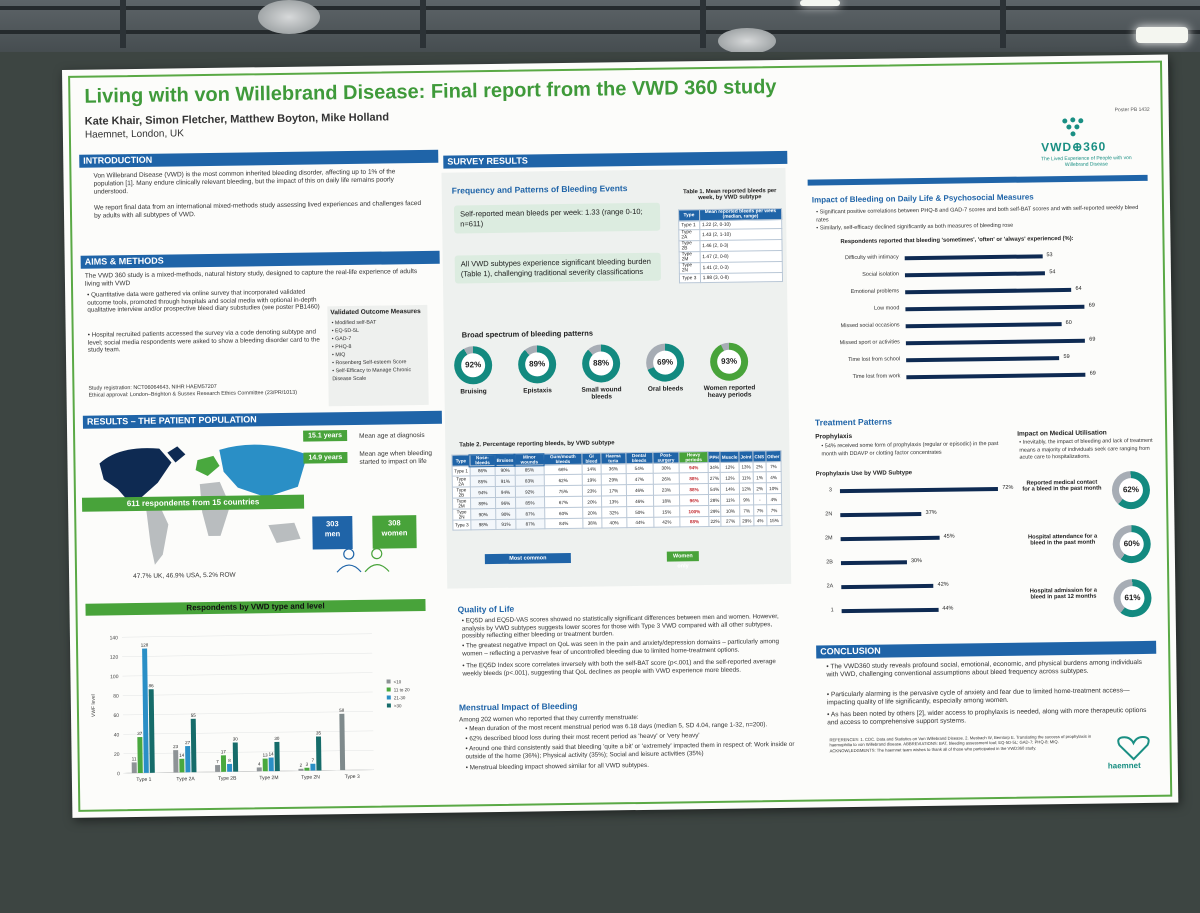  Describe the element at coordinates (746, 499) in the screenshot. I see `table2-cell: 9%` at that location.